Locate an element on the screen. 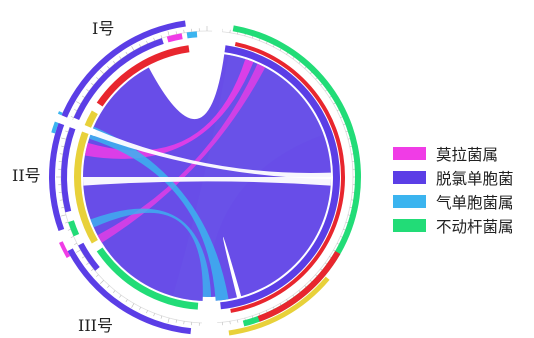  arc-inner-yellow-left is located at coordinates (86, 177).